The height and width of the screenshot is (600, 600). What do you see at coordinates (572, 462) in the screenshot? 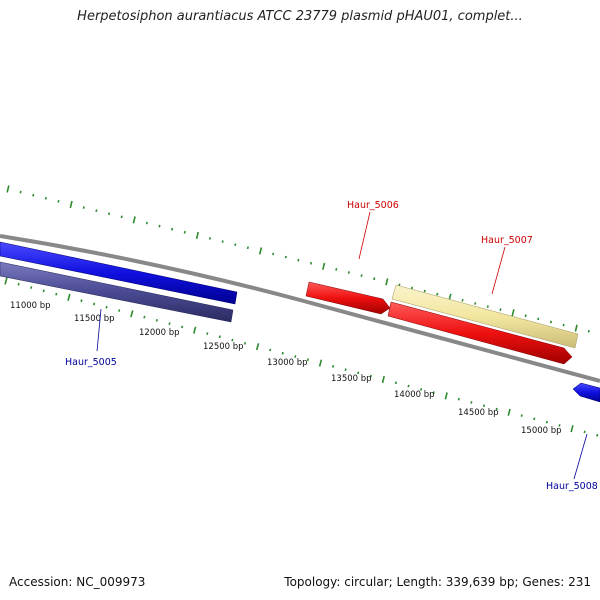
I see `gene-label-haur-5008: Haur_5008` at bounding box center [572, 462].